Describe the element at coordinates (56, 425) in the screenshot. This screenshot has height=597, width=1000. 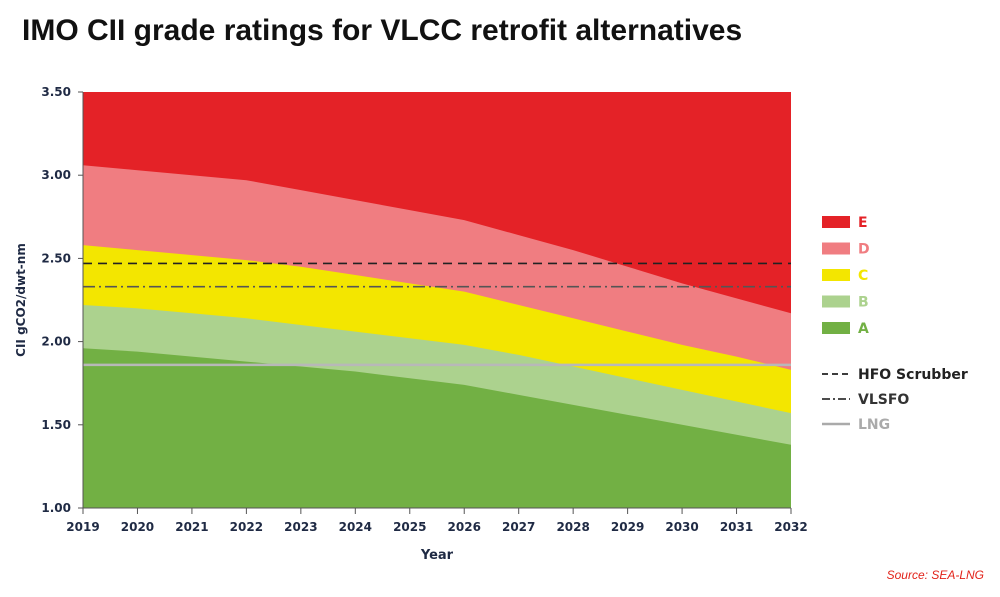
I see `y-tick-label: 1.50` at that location.